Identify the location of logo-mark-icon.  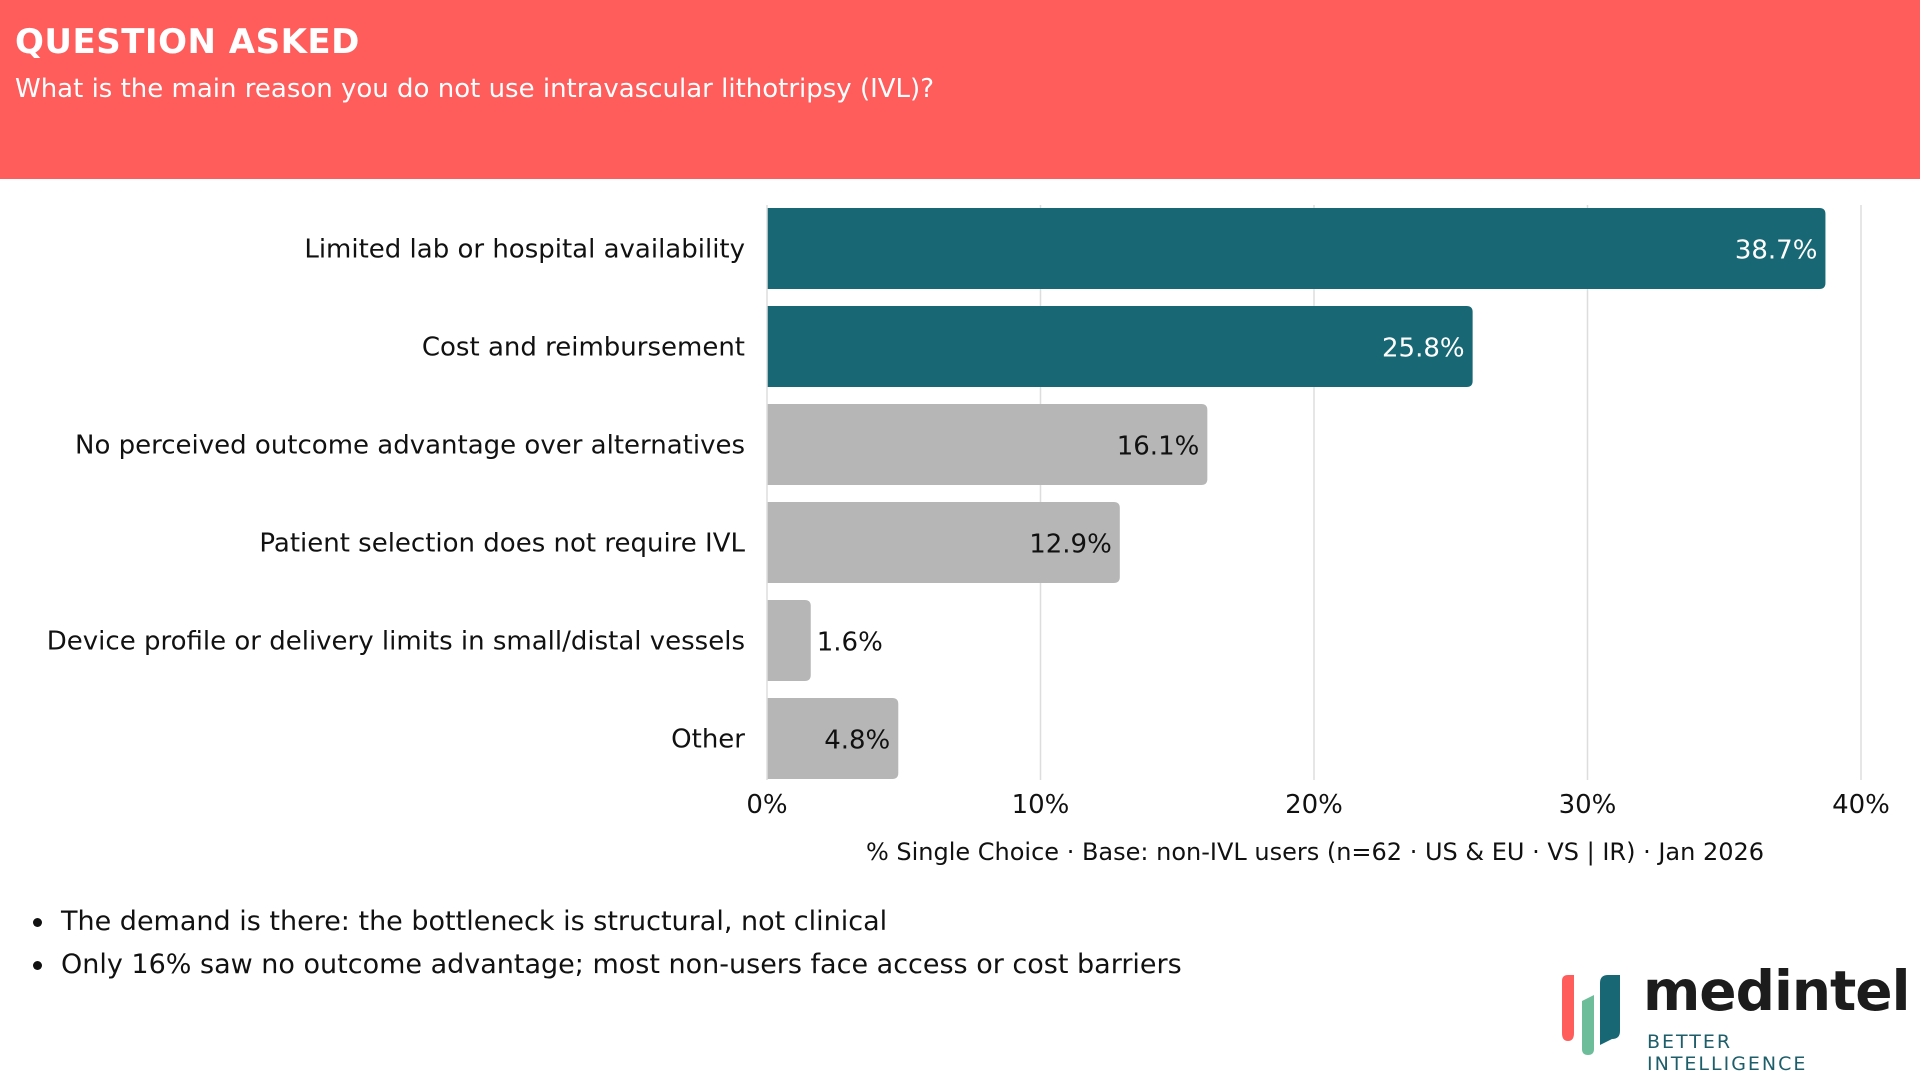
(1591, 1015).